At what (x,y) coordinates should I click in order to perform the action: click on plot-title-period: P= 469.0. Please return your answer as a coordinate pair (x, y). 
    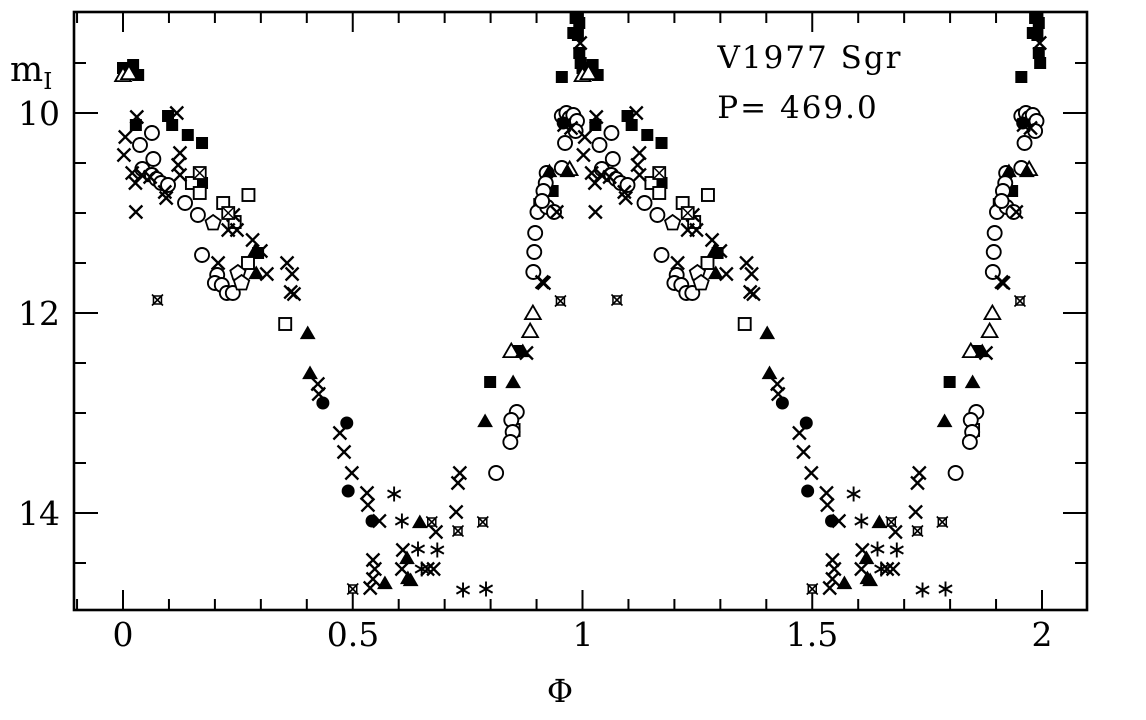
    Looking at the image, I should click on (798, 108).